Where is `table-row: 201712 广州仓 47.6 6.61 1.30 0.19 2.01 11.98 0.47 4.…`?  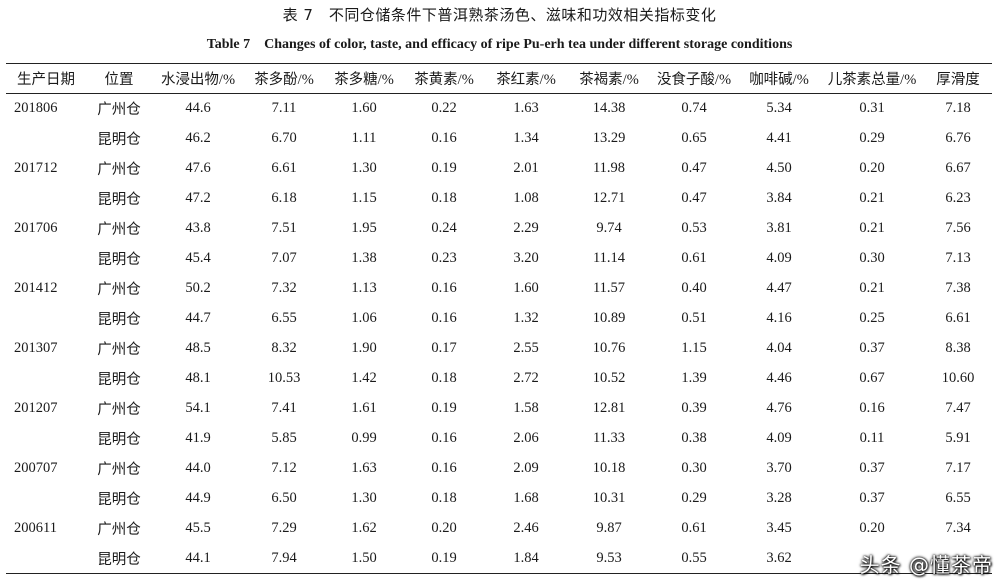 table-row: 201712 广州仓 47.6 6.61 1.30 0.19 2.01 11.98 0.47 4.… is located at coordinates (499, 169).